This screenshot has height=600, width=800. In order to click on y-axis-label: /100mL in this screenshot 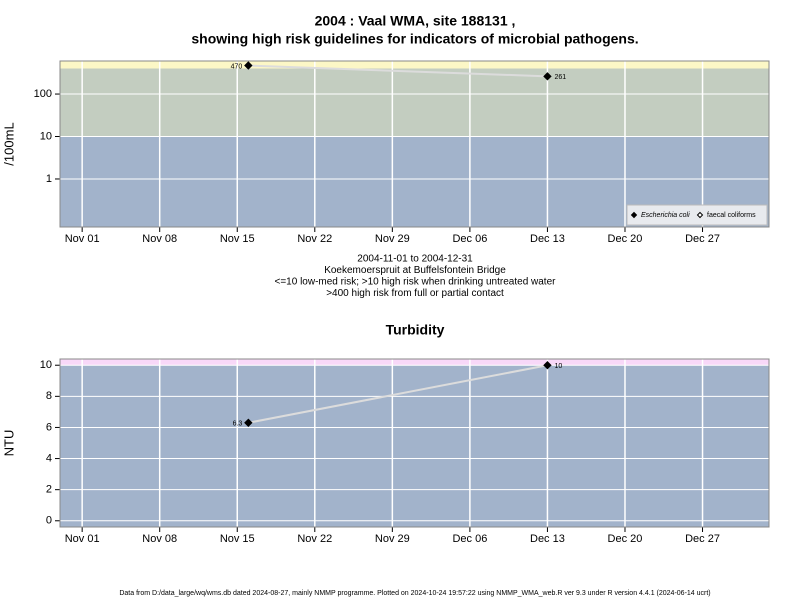, I will do `click(8, 143)`.